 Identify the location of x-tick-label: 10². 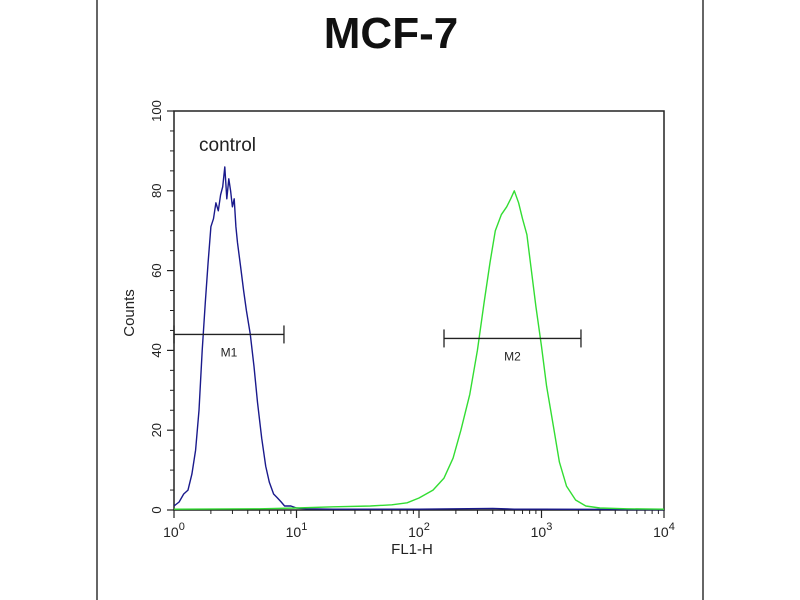
(419, 530).